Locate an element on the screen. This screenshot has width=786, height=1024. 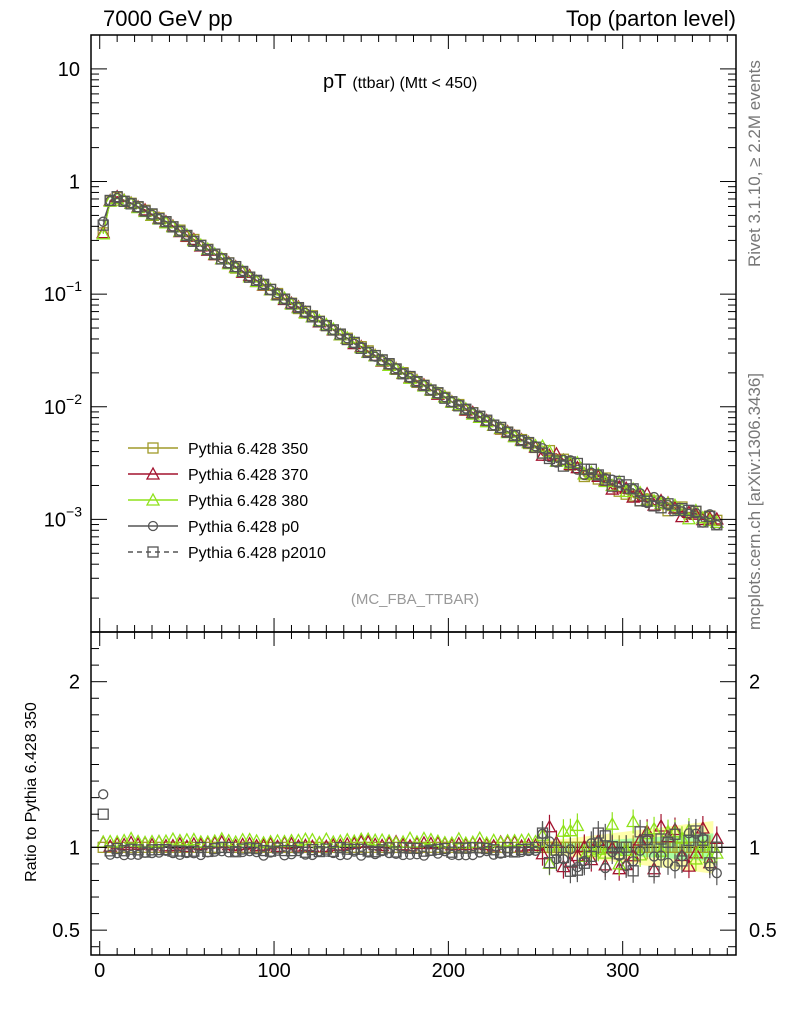
header-left-label: 7000 GeV pp is located at coordinates (168, 18).